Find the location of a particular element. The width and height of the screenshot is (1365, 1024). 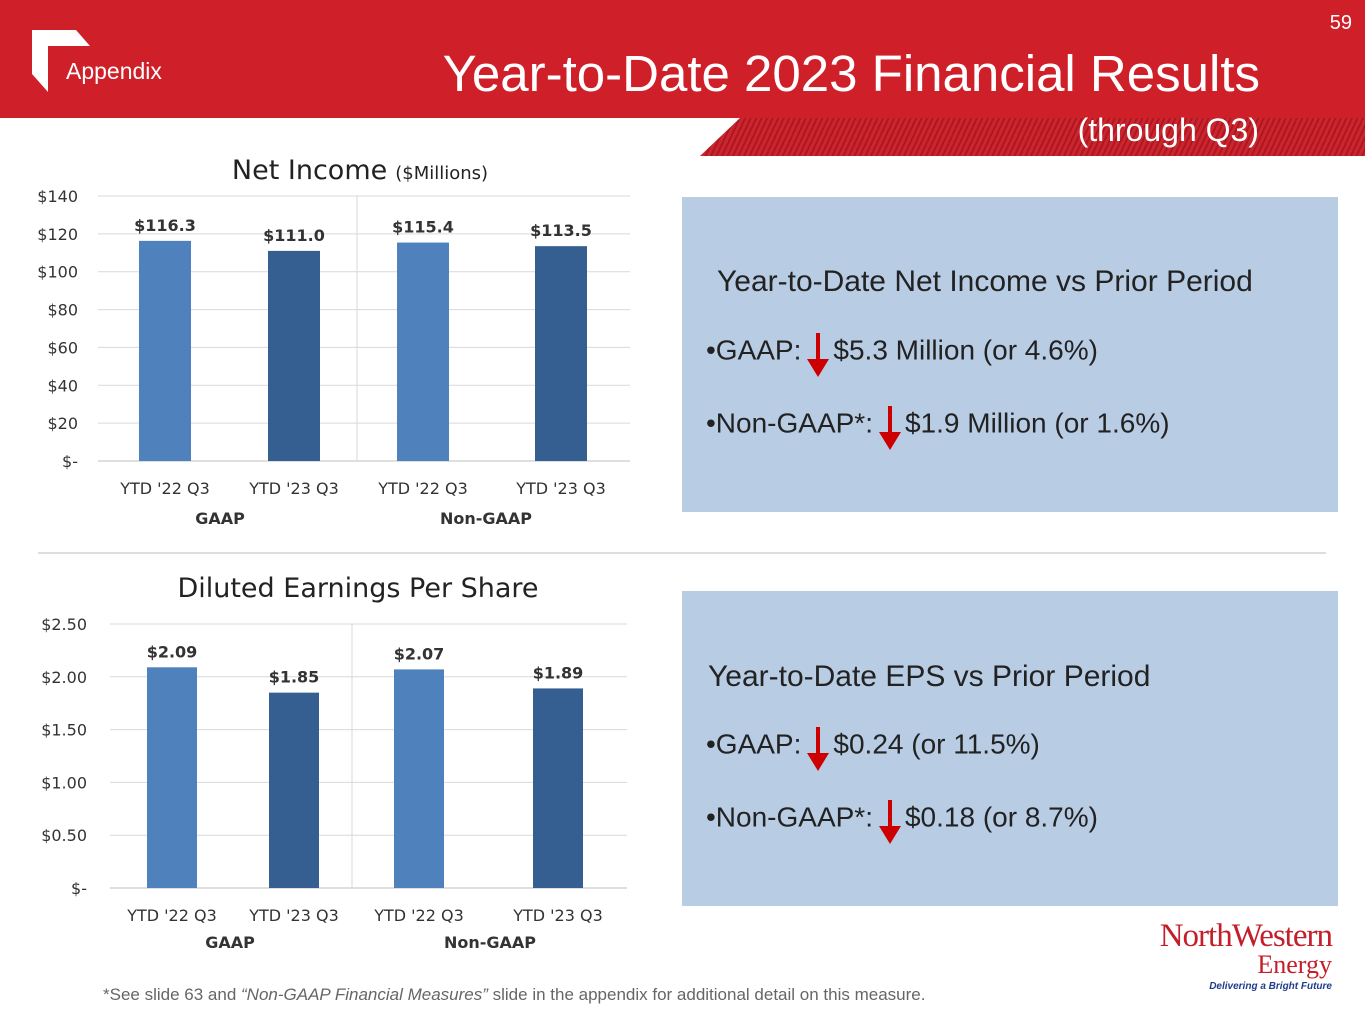

net-income-group-label: GAAP is located at coordinates (220, 518).